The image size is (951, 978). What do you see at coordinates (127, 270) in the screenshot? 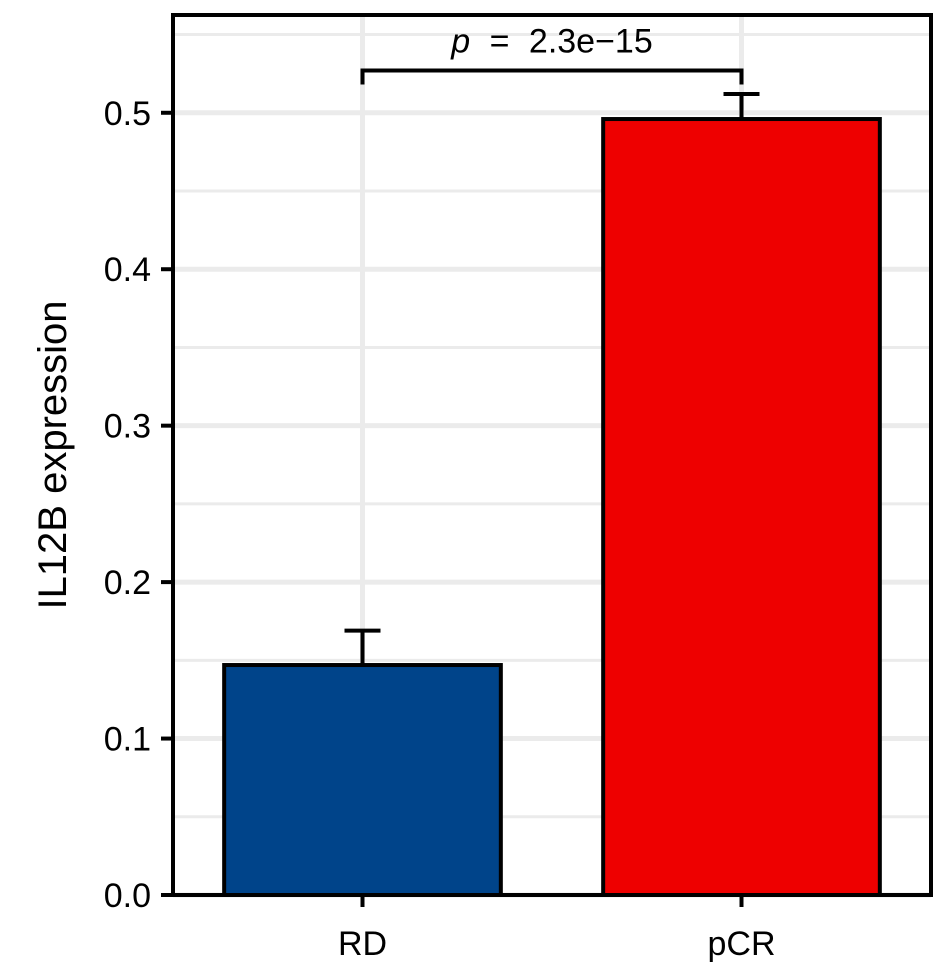
I see `y-tick-label: 0.4` at bounding box center [127, 270].